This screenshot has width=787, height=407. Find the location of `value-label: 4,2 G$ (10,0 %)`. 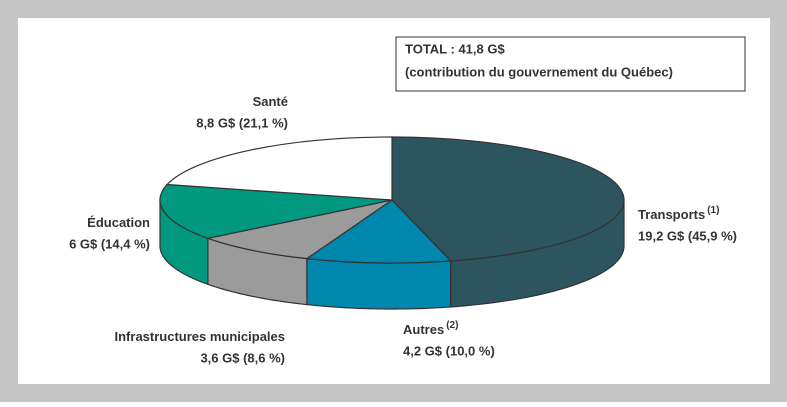

value-label: 4,2 G$ (10,0 %) is located at coordinates (449, 350).